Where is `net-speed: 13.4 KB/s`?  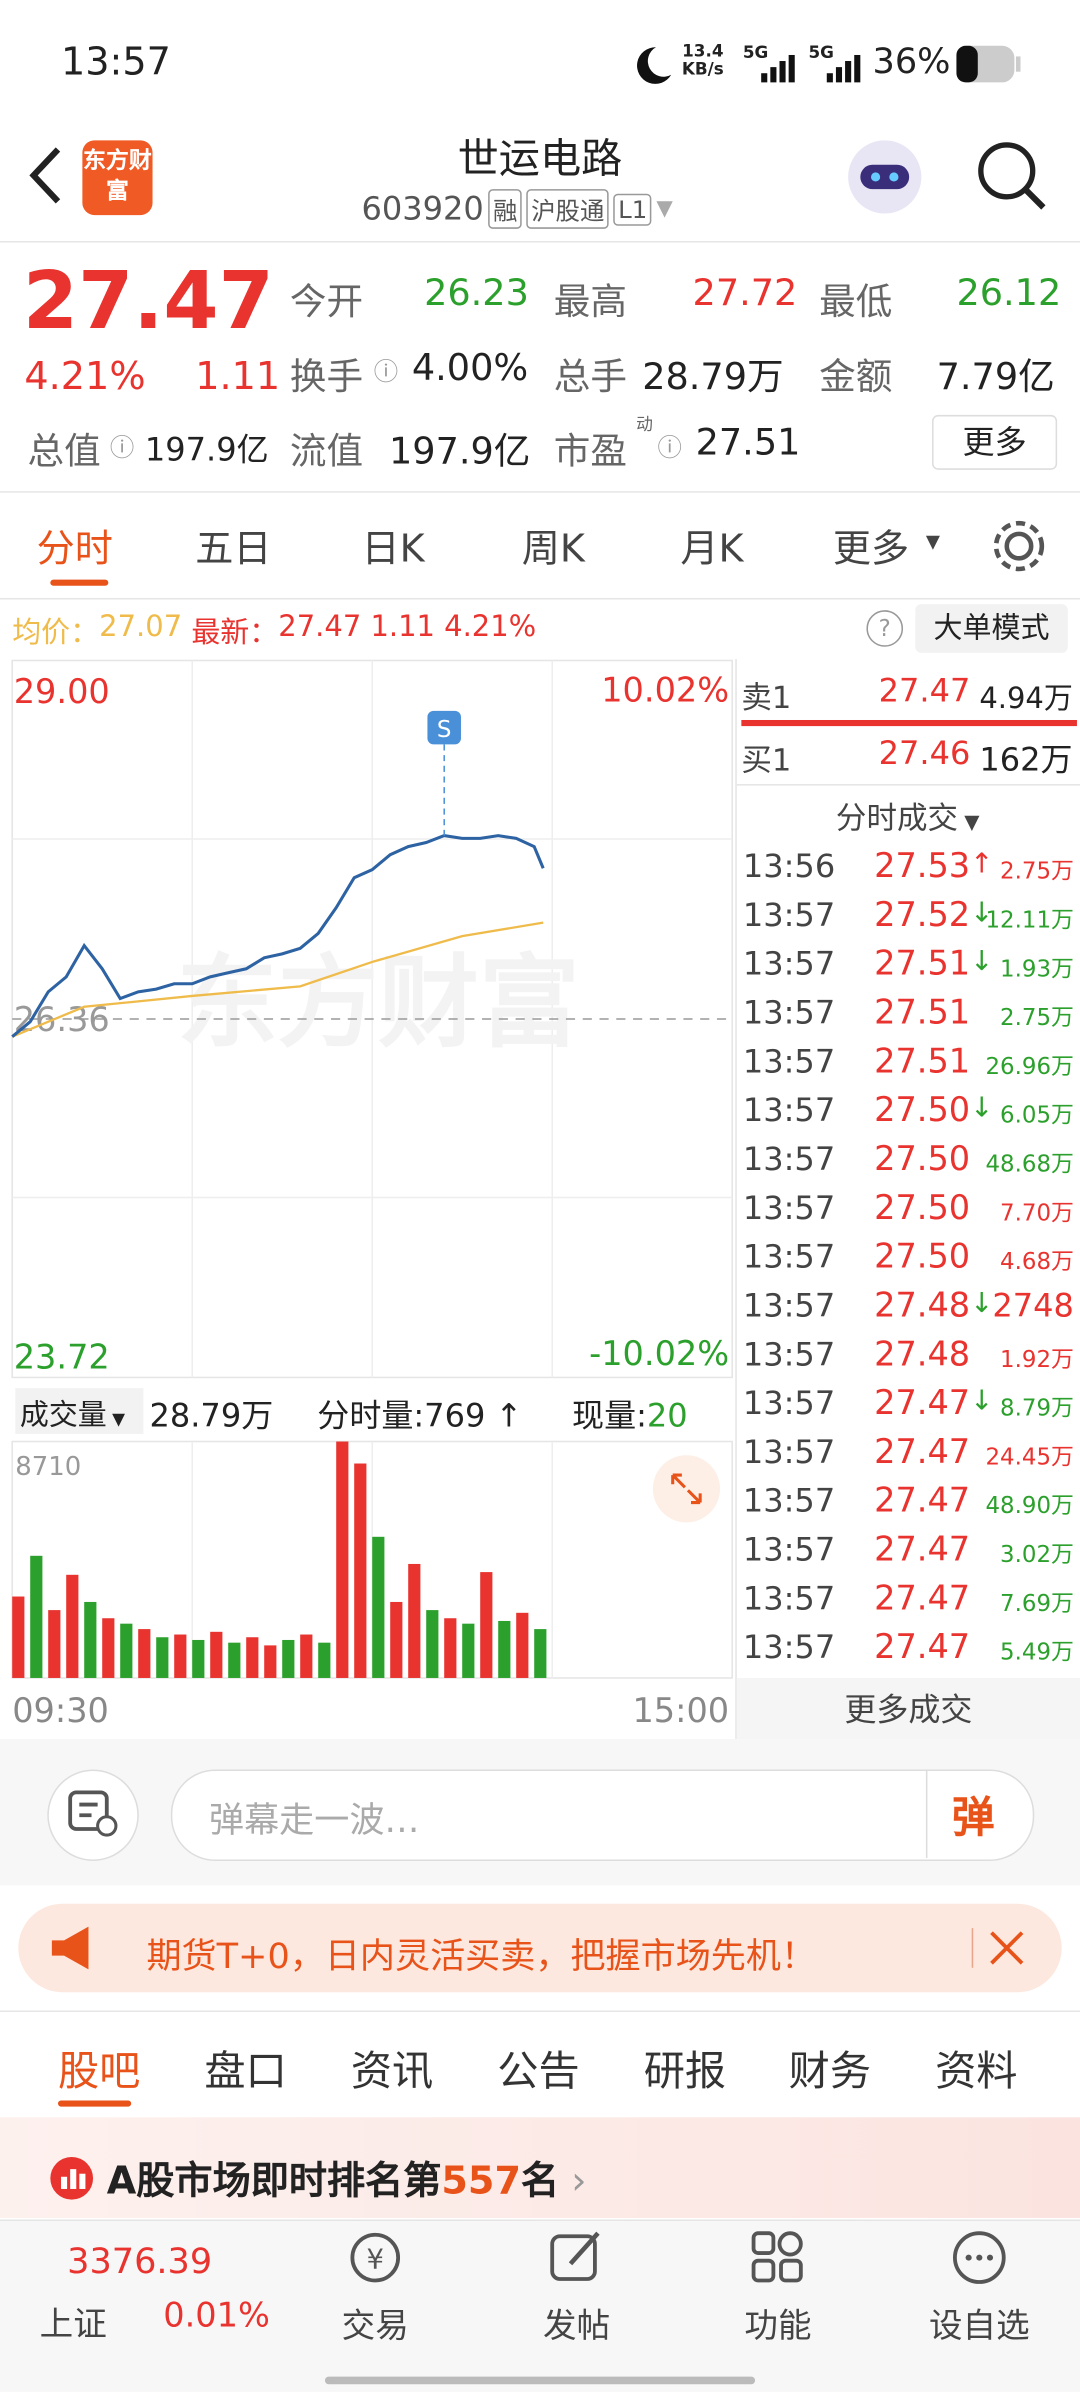
net-speed: 13.4 KB/s is located at coordinates (703, 60).